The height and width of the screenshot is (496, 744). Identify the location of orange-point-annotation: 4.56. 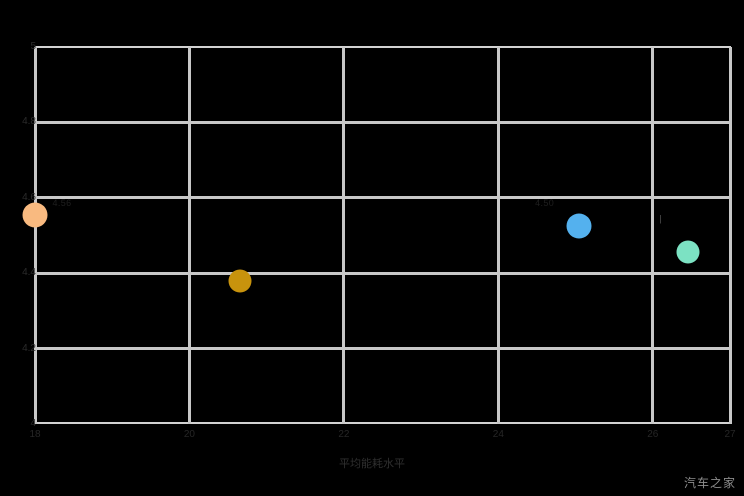
(62, 203).